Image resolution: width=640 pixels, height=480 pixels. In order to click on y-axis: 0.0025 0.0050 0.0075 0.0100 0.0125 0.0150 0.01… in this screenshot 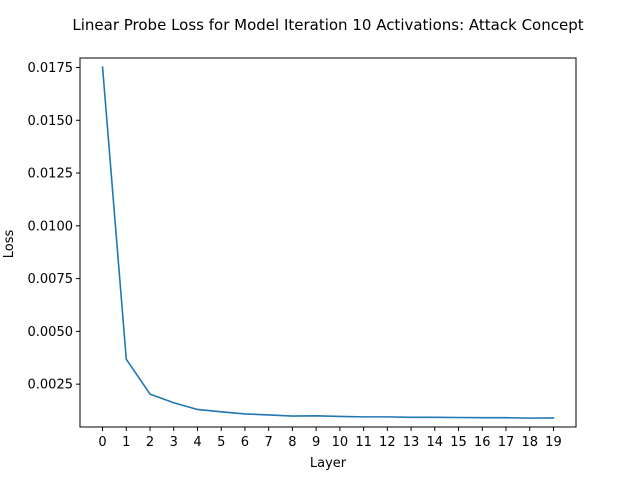, I will do `click(54, 227)`.